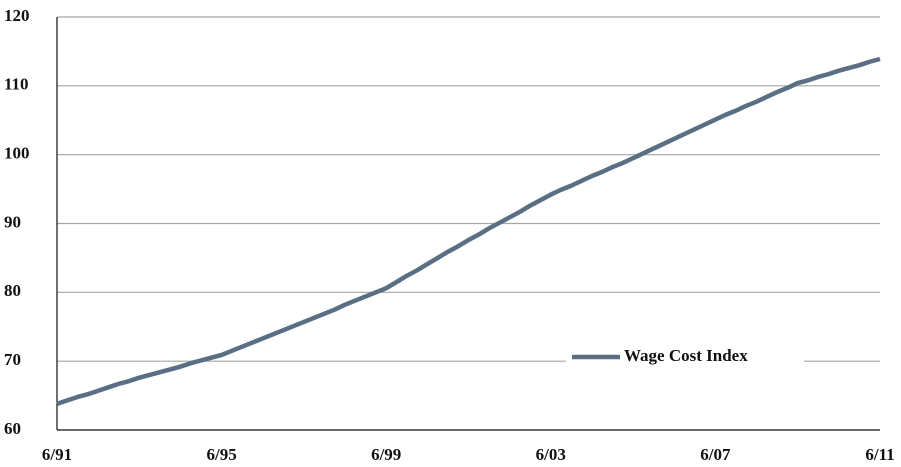 This screenshot has width=901, height=467. I want to click on y-tick-label: 80, so click(12, 290).